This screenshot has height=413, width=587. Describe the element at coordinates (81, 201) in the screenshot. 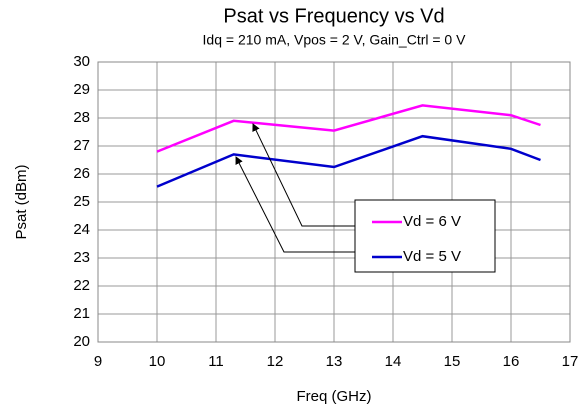

I see `y-tick-label: 25` at that location.